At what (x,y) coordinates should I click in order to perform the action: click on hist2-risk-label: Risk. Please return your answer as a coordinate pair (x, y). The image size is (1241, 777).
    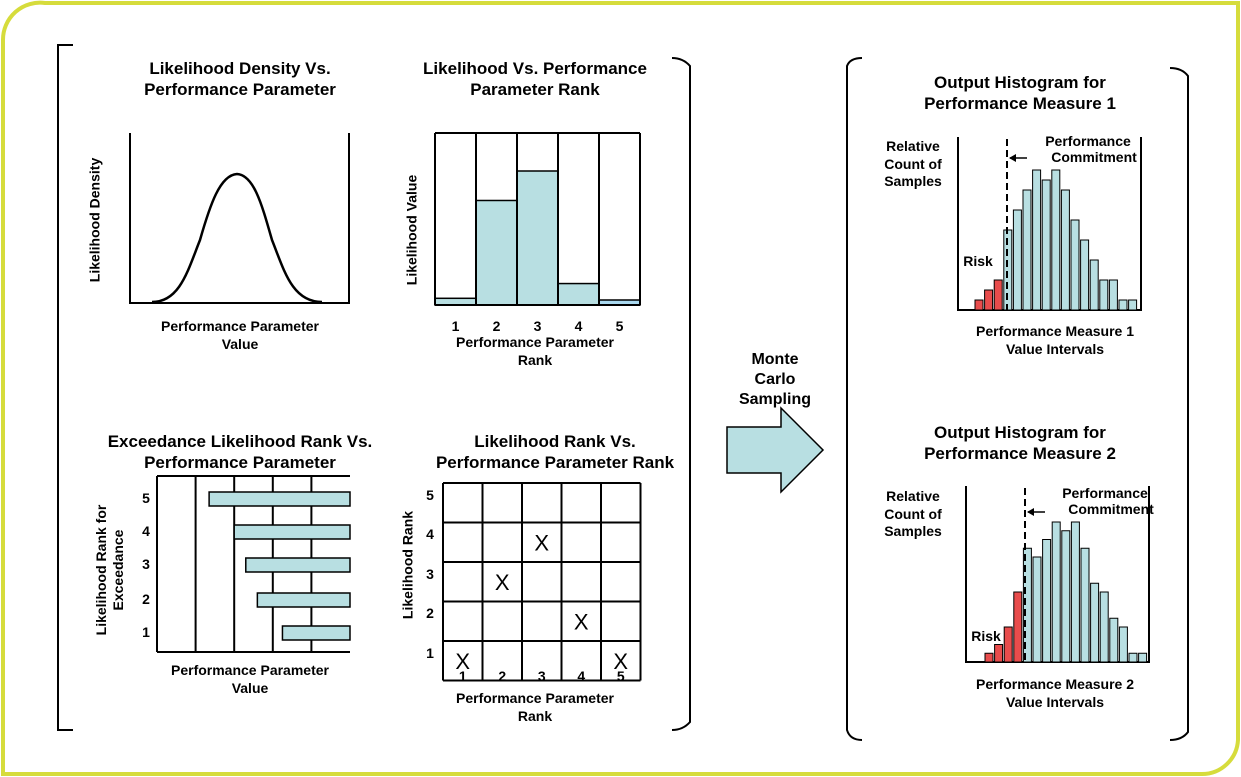
    Looking at the image, I should click on (986, 636).